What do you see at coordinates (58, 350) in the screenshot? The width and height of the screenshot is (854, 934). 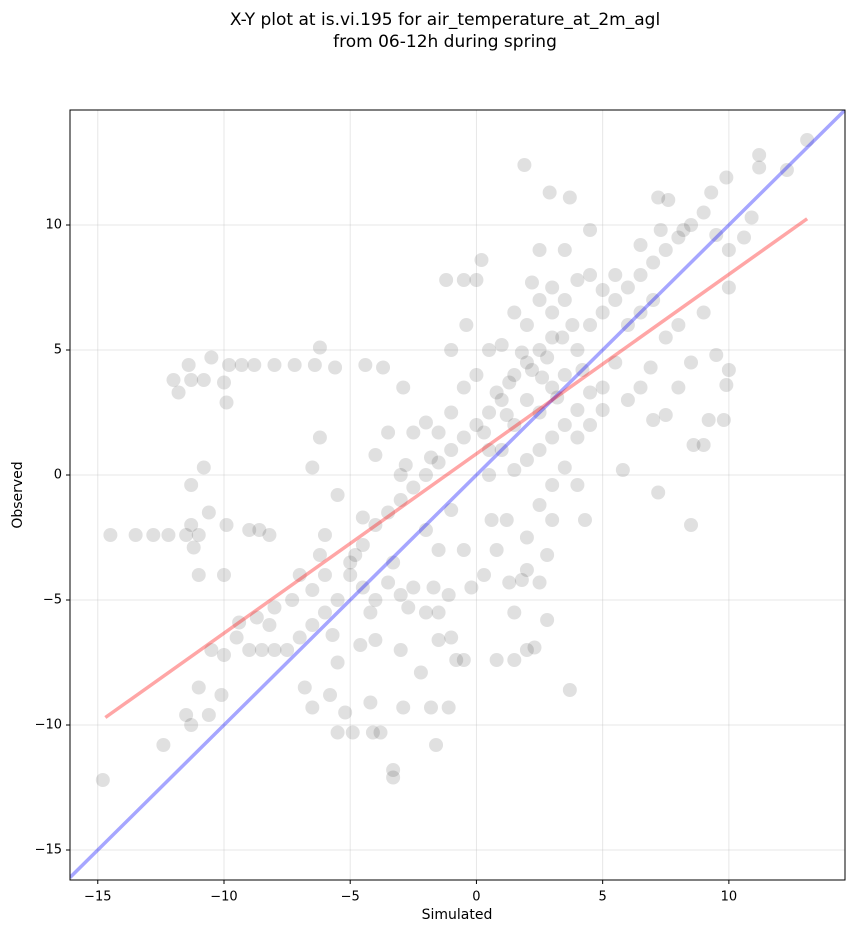 I see `y-tick-label: 5` at bounding box center [58, 350].